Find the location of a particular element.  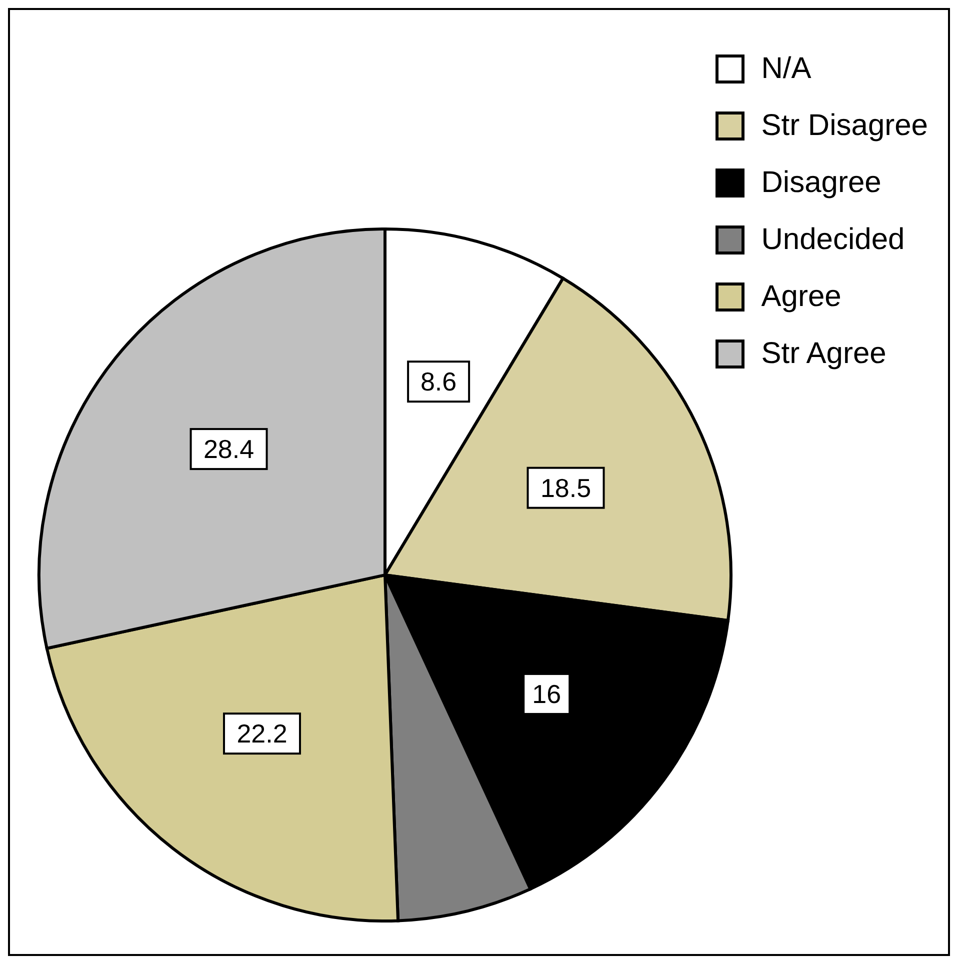

data-label: 8.6 is located at coordinates (438, 381).